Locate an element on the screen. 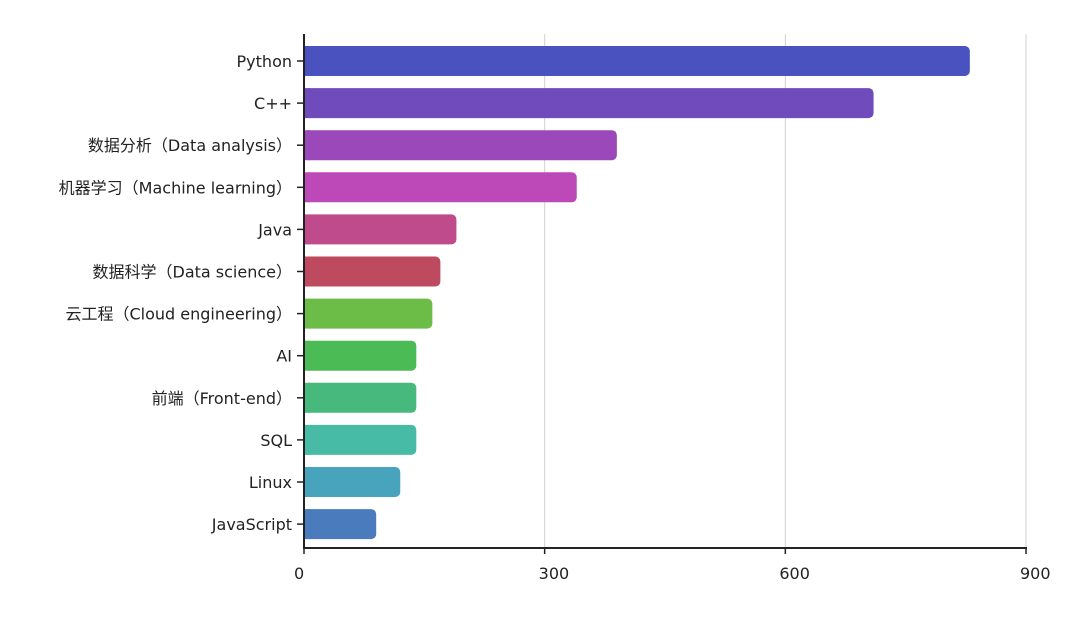  bar-0-base is located at coordinates (307, 61).